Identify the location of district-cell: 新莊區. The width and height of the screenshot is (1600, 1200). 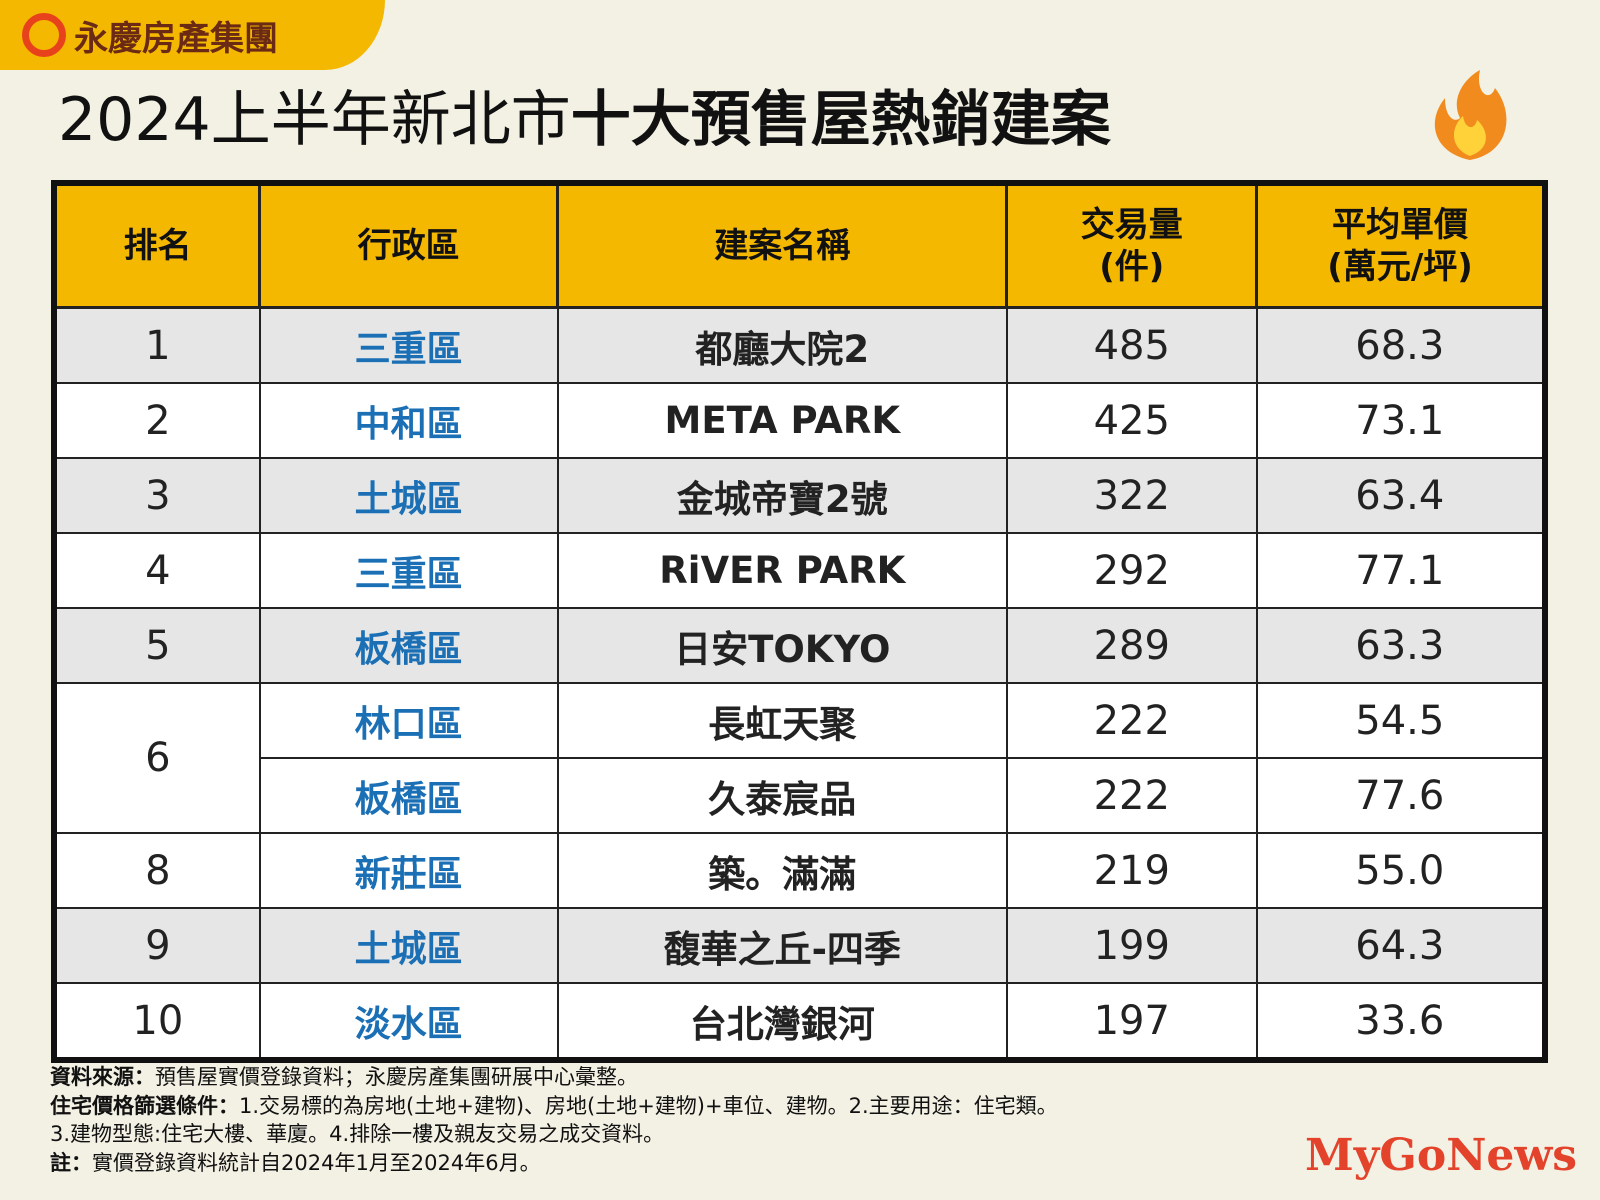
(408, 870).